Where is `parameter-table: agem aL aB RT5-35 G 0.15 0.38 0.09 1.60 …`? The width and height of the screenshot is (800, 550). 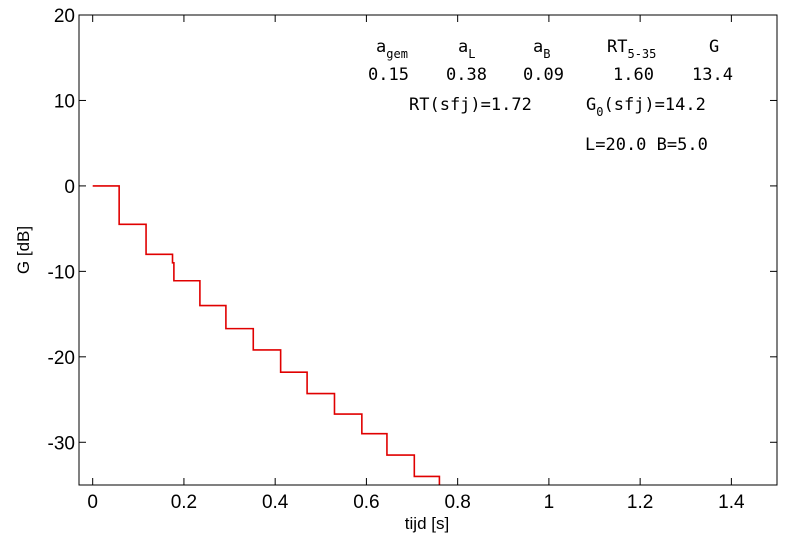 parameter-table: agem aL aB RT5-35 G 0.15 0.38 0.09 1.60 … is located at coordinates (550, 96).